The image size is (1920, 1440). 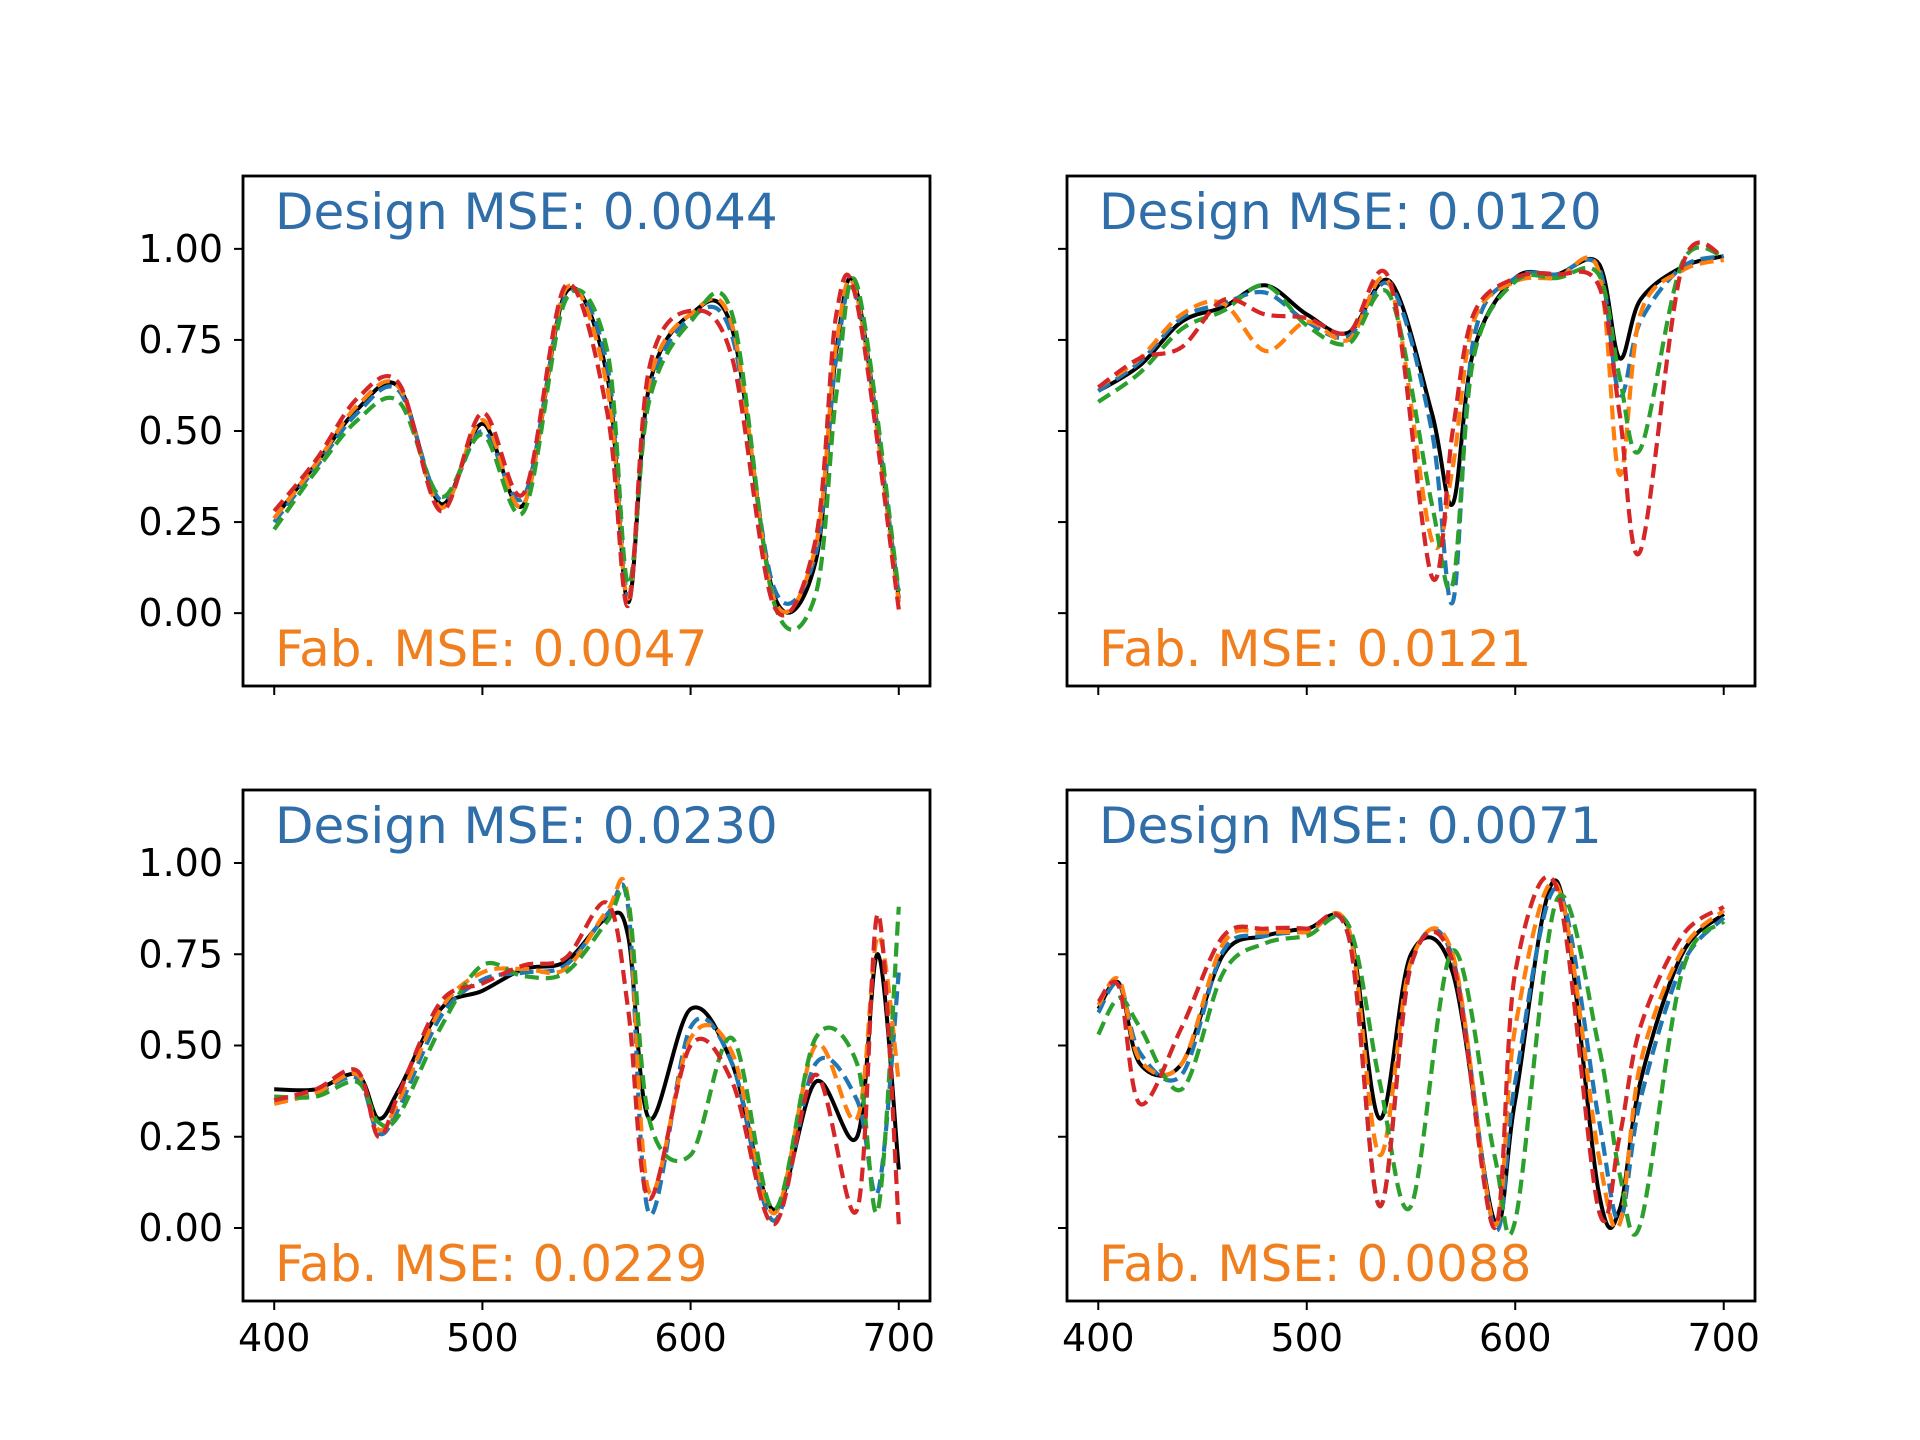 I want to click on fab-mse-label: Fab. MSE: 0.0047, so click(x=491, y=649).